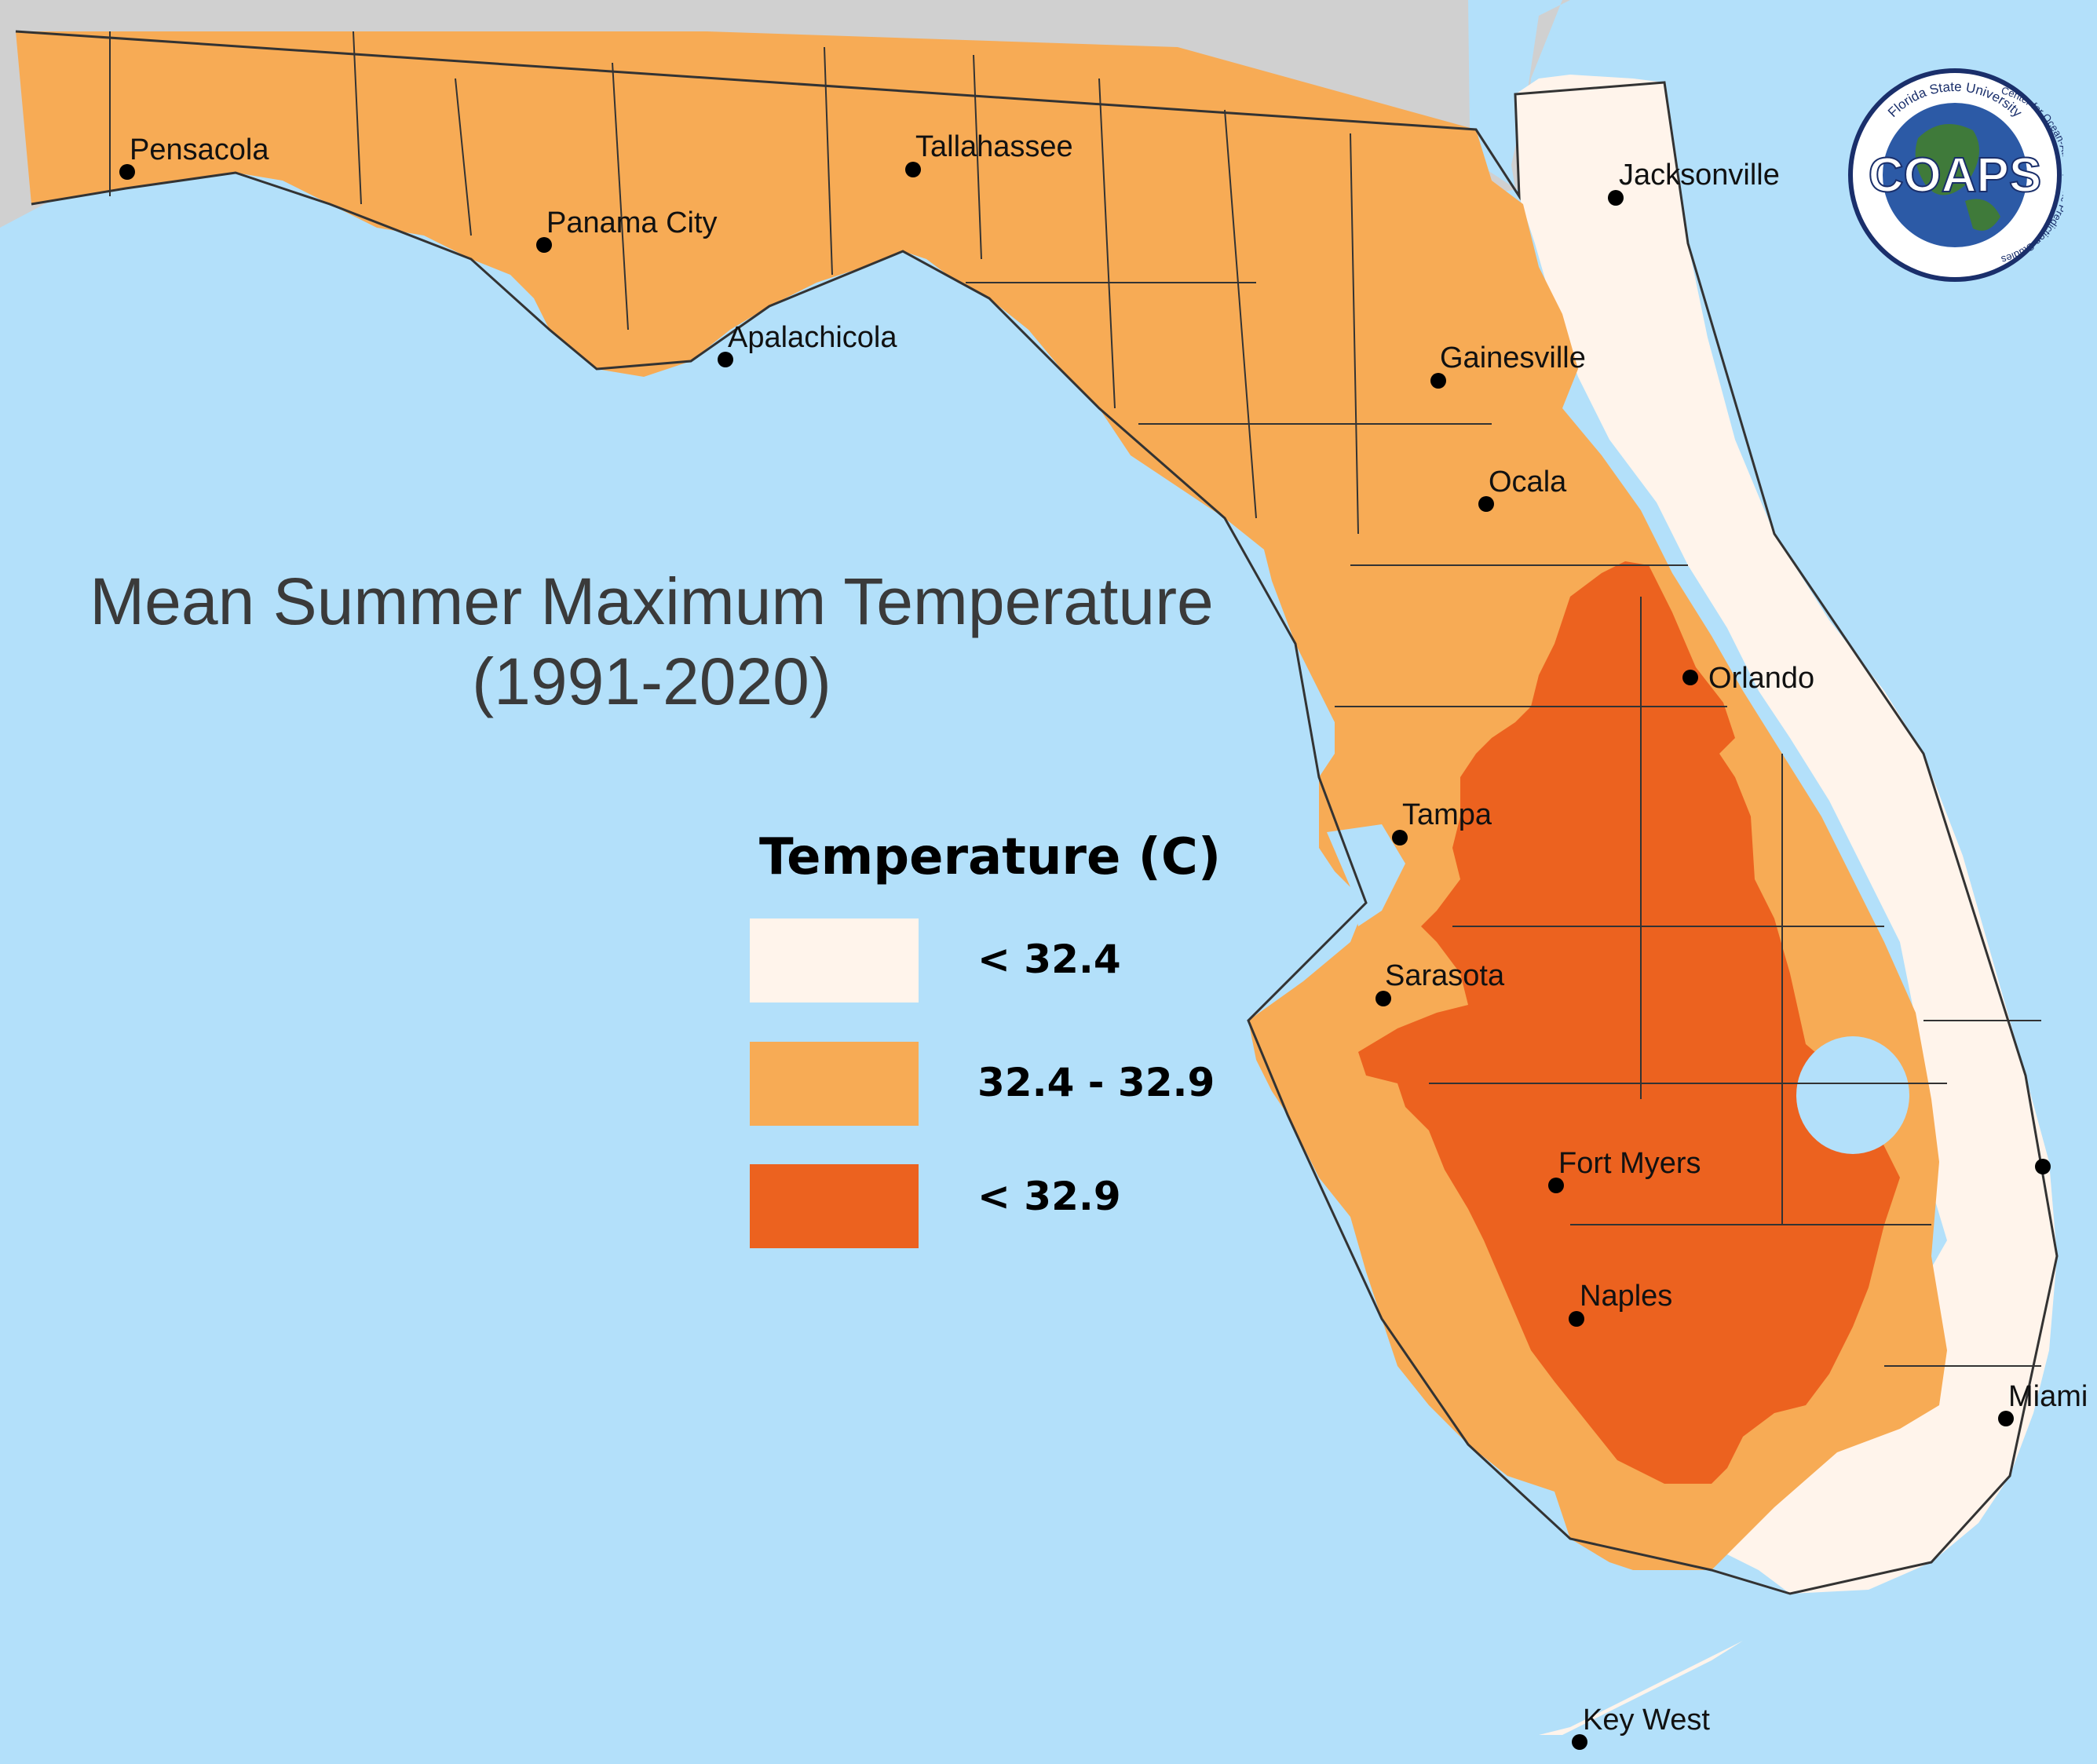  I want to click on city-orlando: Orlando, so click(1748, 678).